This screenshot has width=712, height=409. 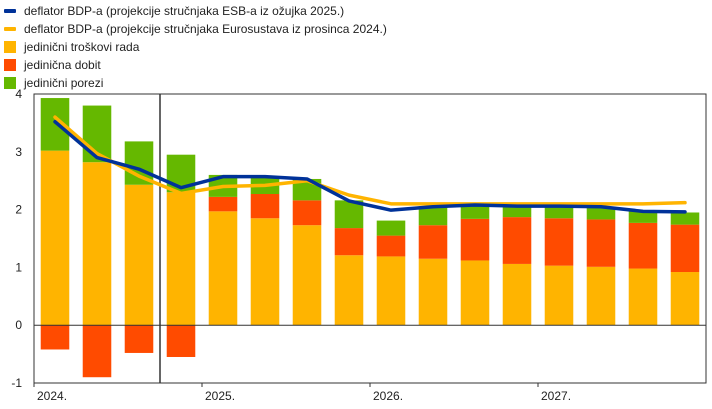 I want to click on legend-swatch-unit-labour-costs, so click(x=10, y=47).